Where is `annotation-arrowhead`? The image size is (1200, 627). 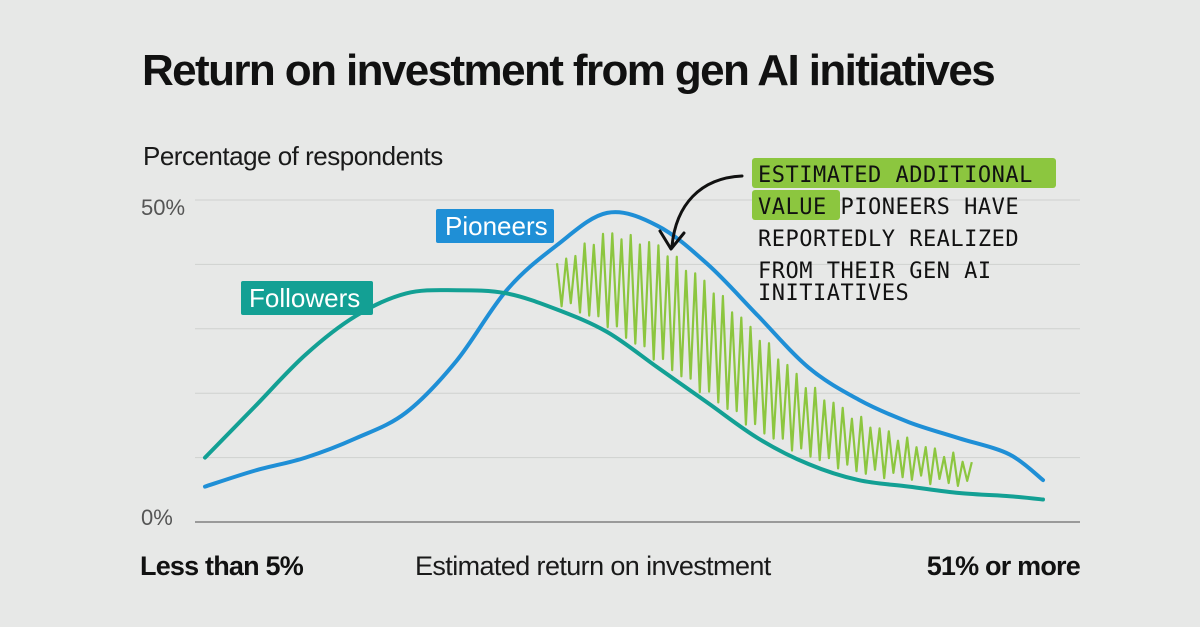 annotation-arrowhead is located at coordinates (672, 240).